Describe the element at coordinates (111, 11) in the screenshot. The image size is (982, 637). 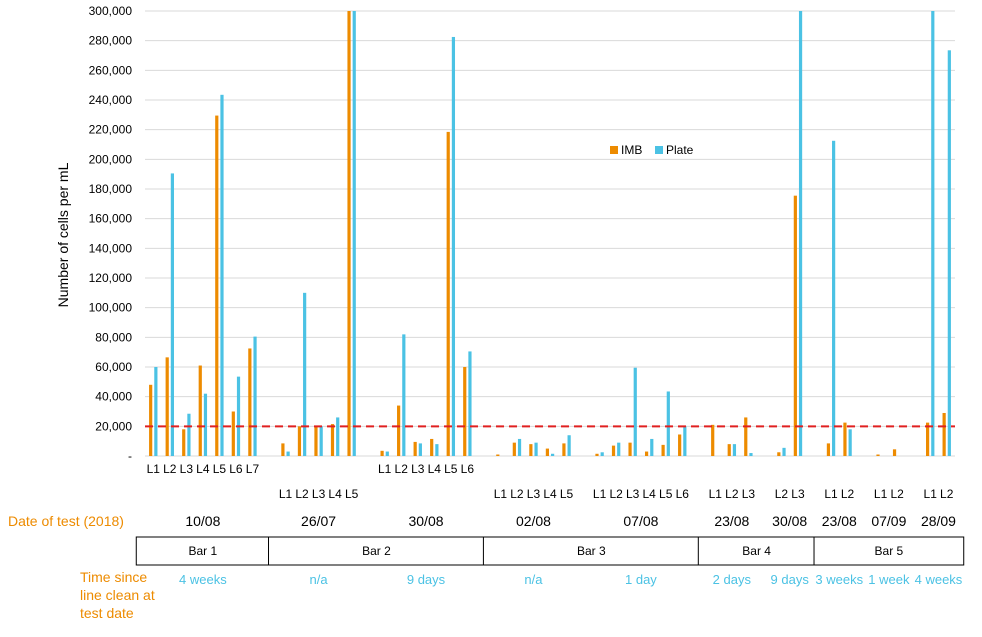
I see `y-tick-label: 300,000` at that location.